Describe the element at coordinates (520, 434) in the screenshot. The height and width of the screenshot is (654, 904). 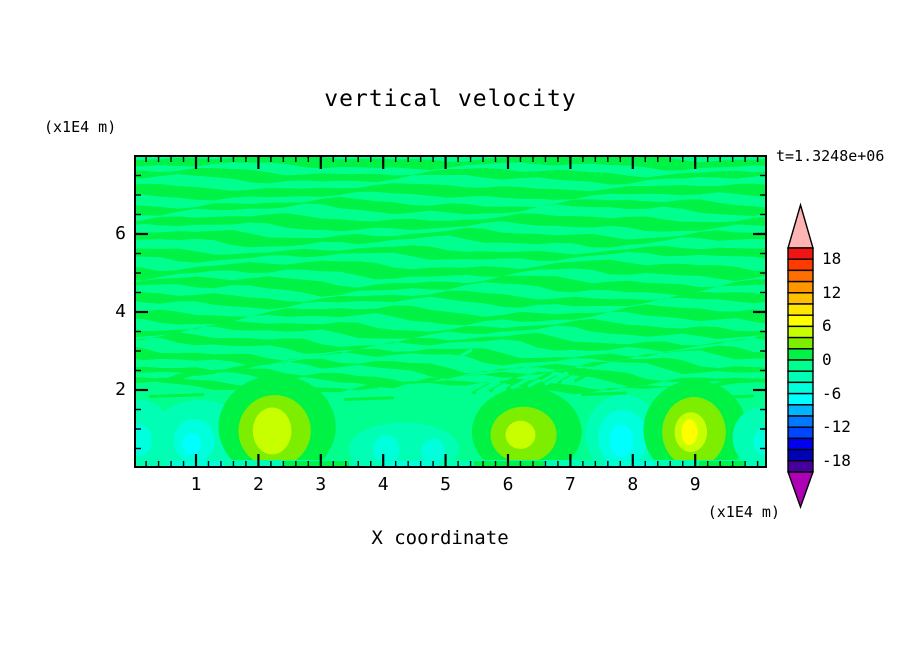
I see `updraft-x6.3` at that location.